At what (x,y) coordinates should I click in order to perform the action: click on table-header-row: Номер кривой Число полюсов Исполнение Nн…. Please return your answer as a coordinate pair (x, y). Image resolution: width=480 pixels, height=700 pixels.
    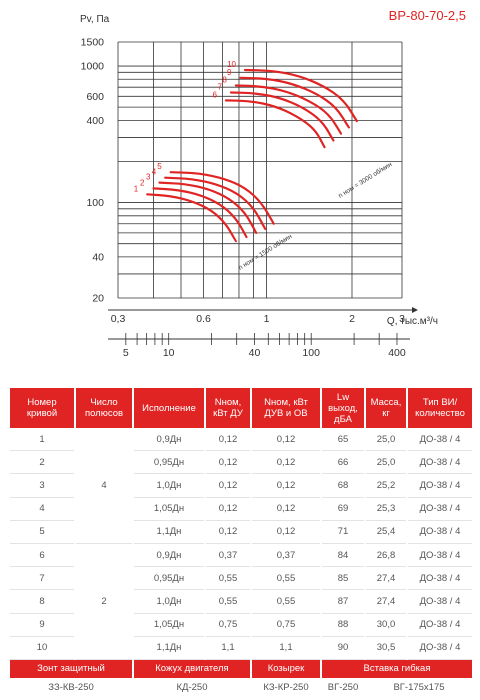
    Looking at the image, I should click on (241, 408).